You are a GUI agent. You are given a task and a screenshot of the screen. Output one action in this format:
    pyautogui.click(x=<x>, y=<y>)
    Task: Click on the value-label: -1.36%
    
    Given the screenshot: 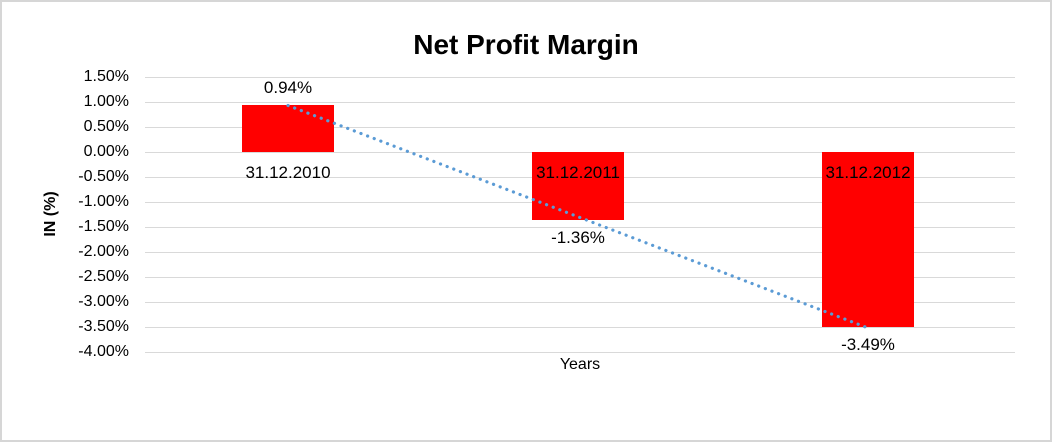 What is the action you would take?
    pyautogui.click(x=578, y=237)
    